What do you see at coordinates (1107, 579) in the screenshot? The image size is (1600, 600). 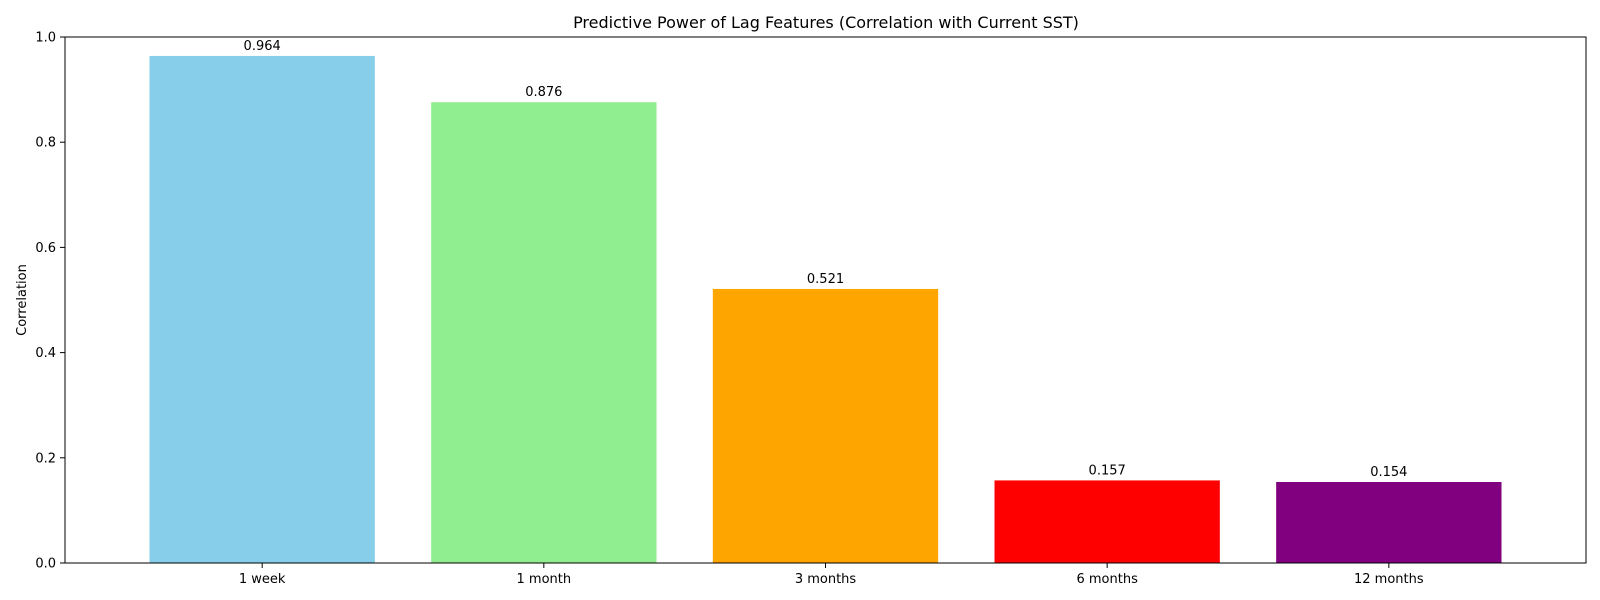 I see `x-tick-label: 6 months` at bounding box center [1107, 579].